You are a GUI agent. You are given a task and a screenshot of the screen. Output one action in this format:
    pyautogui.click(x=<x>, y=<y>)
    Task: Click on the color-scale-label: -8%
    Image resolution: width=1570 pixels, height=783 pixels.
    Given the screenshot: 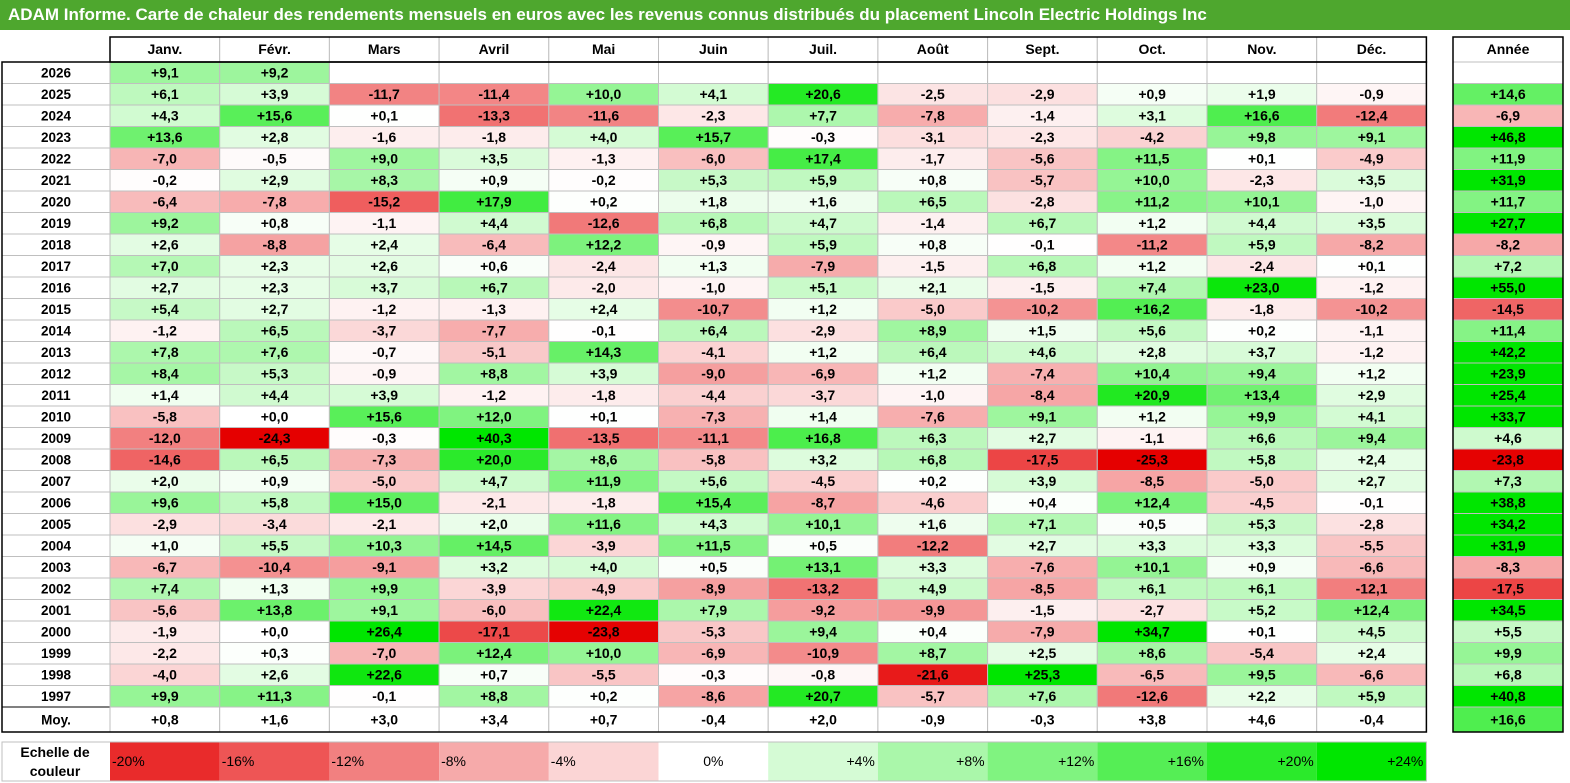 What is the action you would take?
    pyautogui.click(x=453, y=761)
    